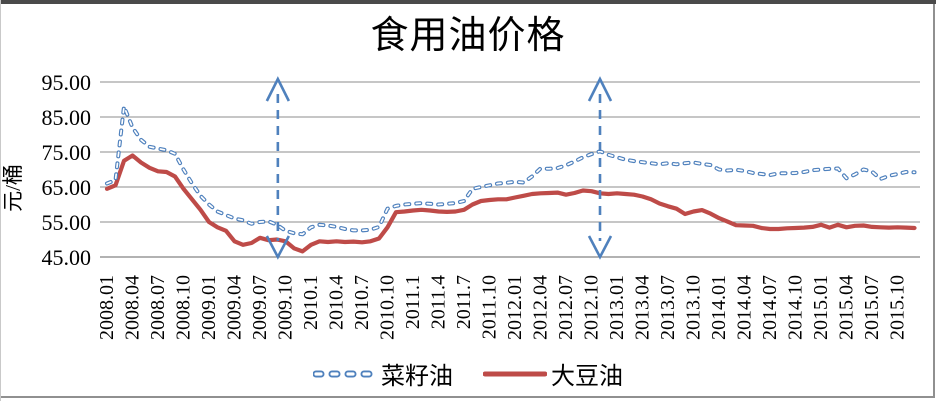 This screenshot has height=401, width=936. I want to click on x-tick-label: 2011.7, so click(464, 302).